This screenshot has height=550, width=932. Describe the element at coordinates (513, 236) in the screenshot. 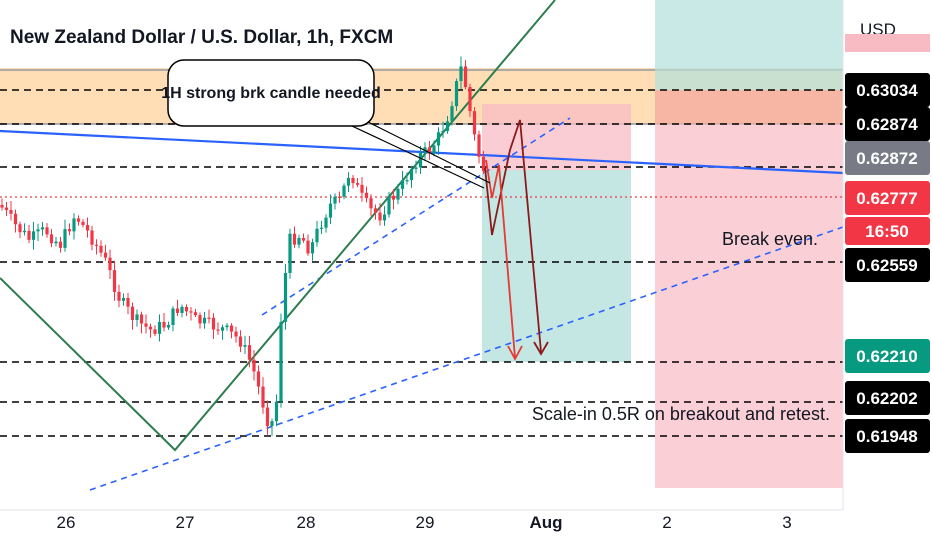

I see `projection-path-dark` at that location.